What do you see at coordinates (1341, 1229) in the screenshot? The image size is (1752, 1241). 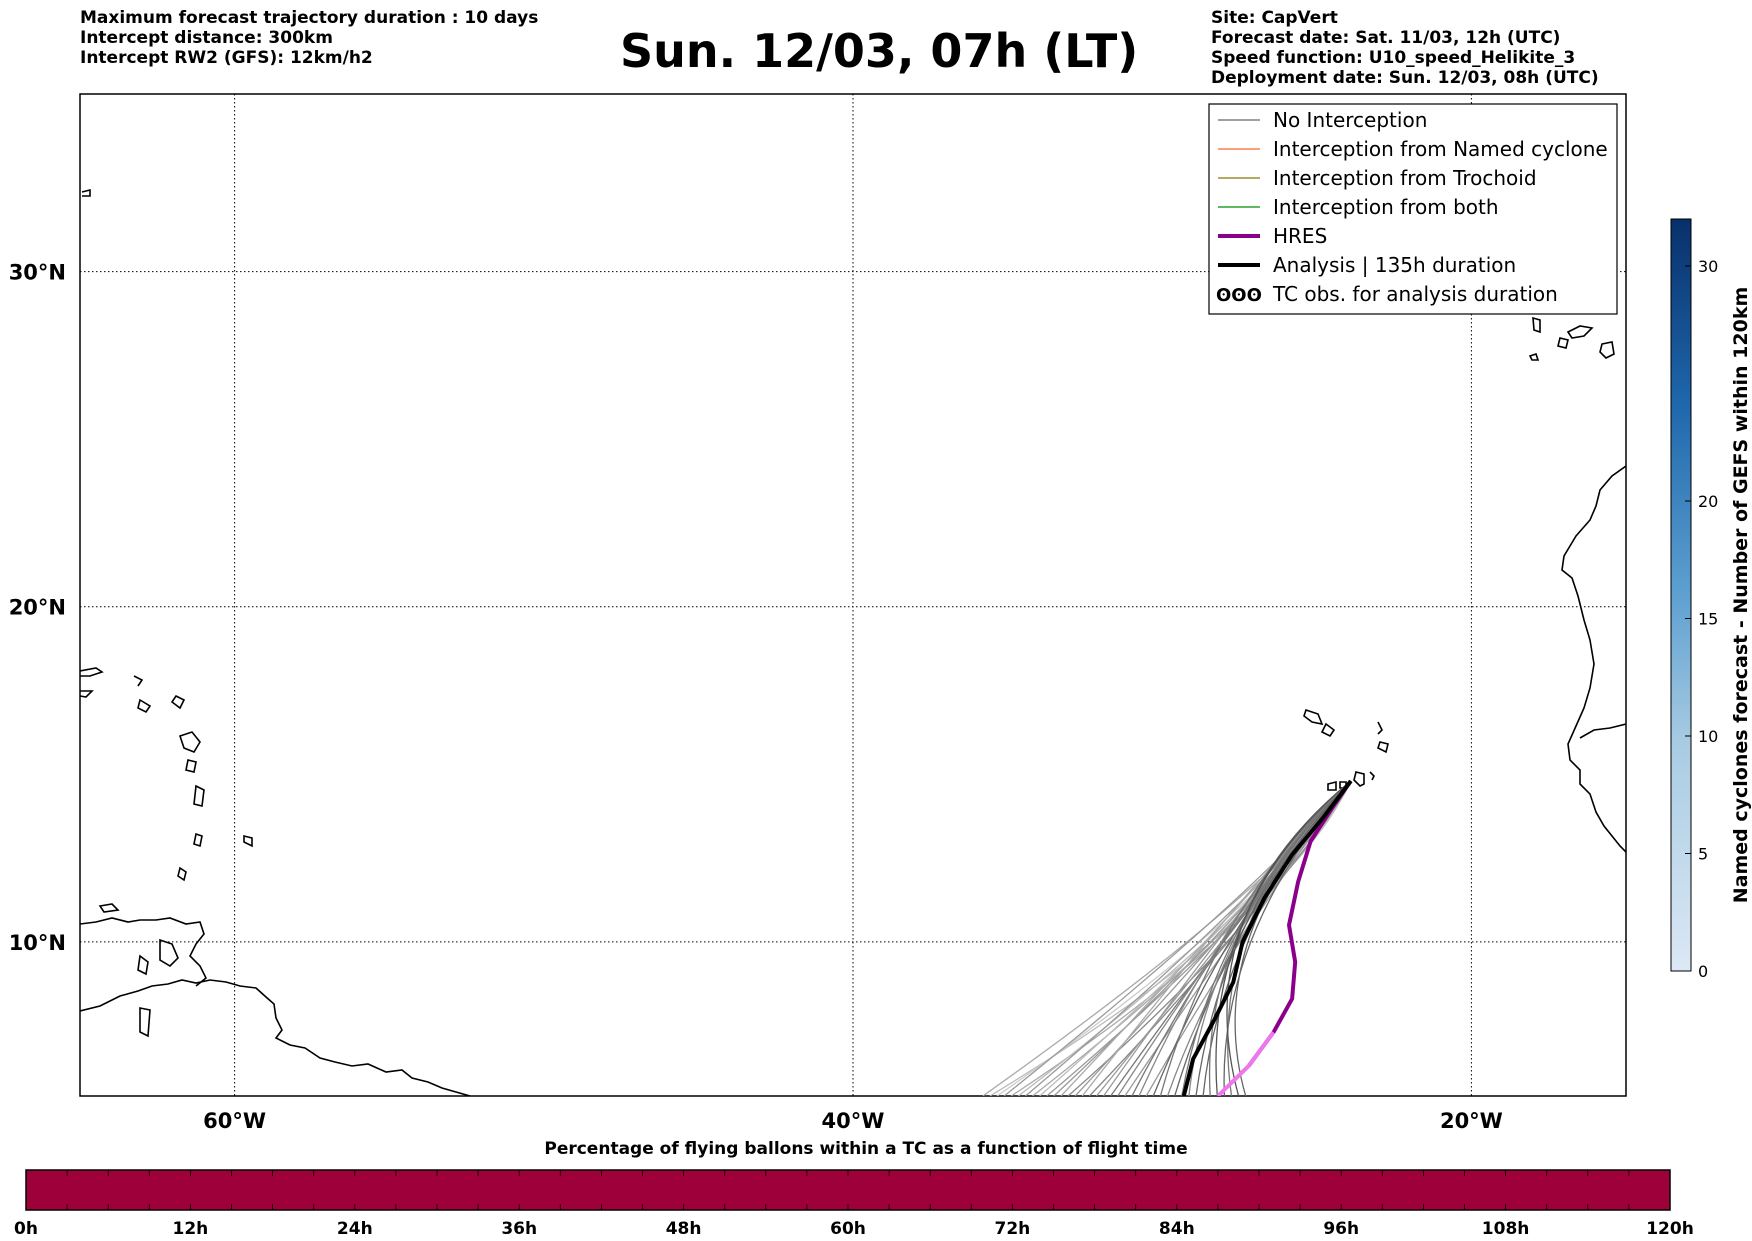 I see `percentage-bar-tick-label: 96h` at bounding box center [1341, 1229].